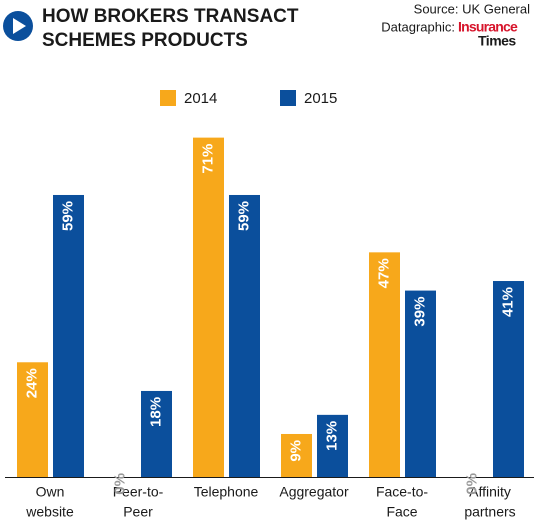 This screenshot has width=534, height=524. What do you see at coordinates (419, 312) in the screenshot?
I see `value-label: 39%` at bounding box center [419, 312].